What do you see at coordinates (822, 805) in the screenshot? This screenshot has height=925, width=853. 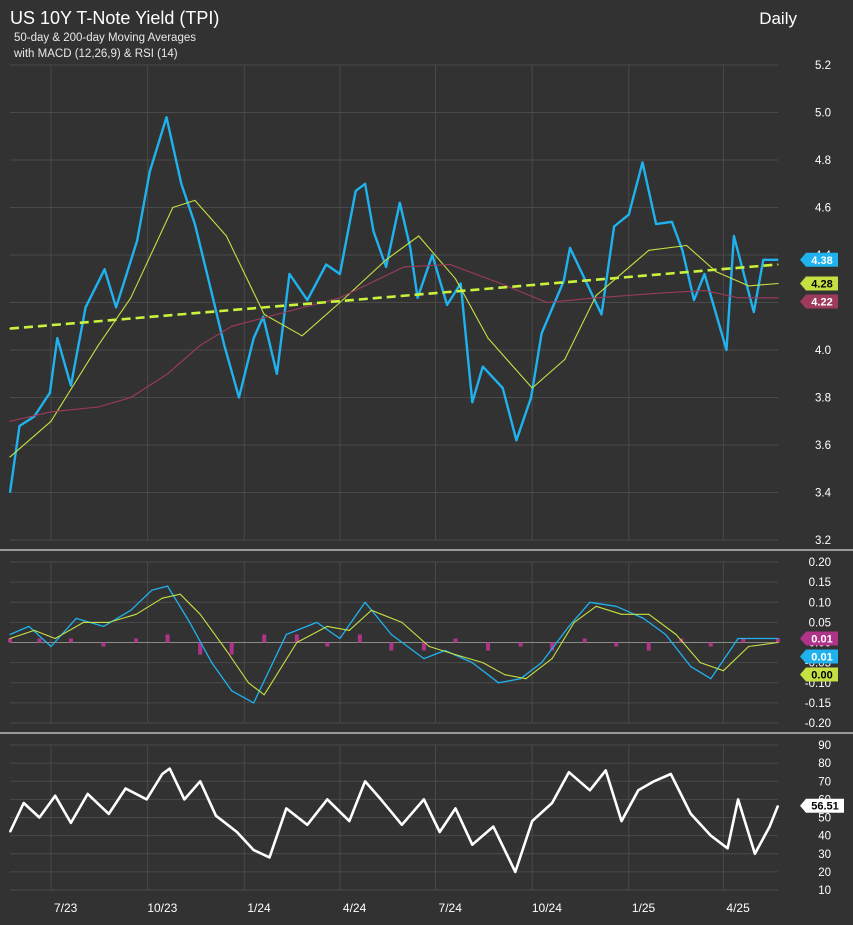 I see `rsi-last-value-tags: 56.51` at bounding box center [822, 805].